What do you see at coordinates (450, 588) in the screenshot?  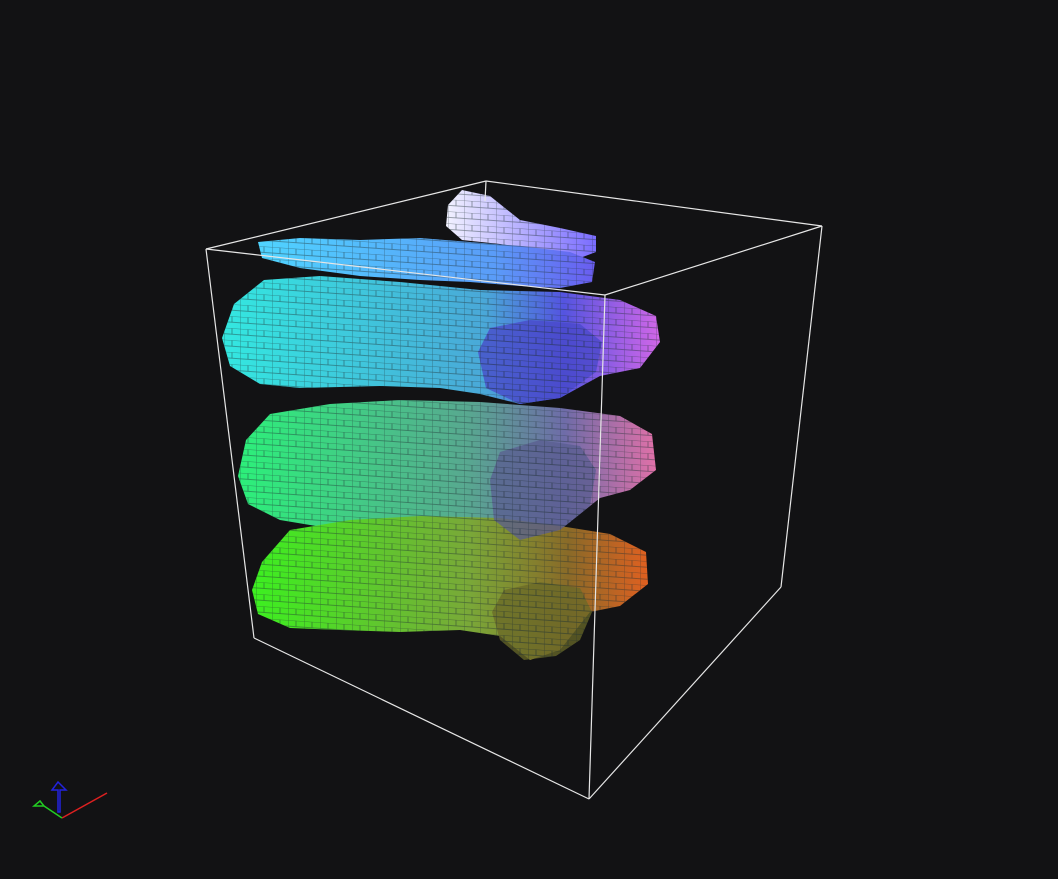 I see `layer-lime-band-grid` at bounding box center [450, 588].